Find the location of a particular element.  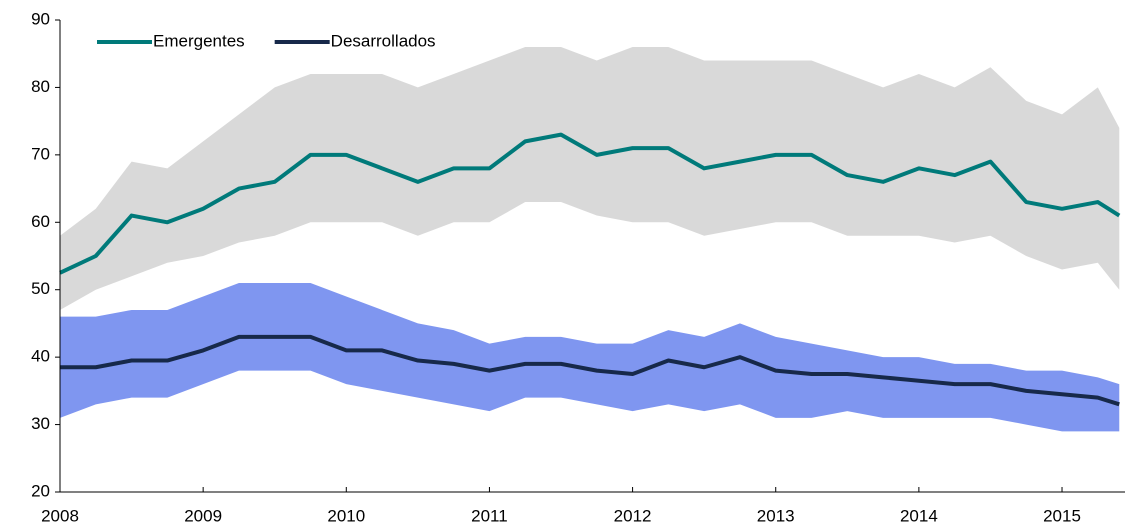

x-tick-label: 2009 is located at coordinates (203, 515).